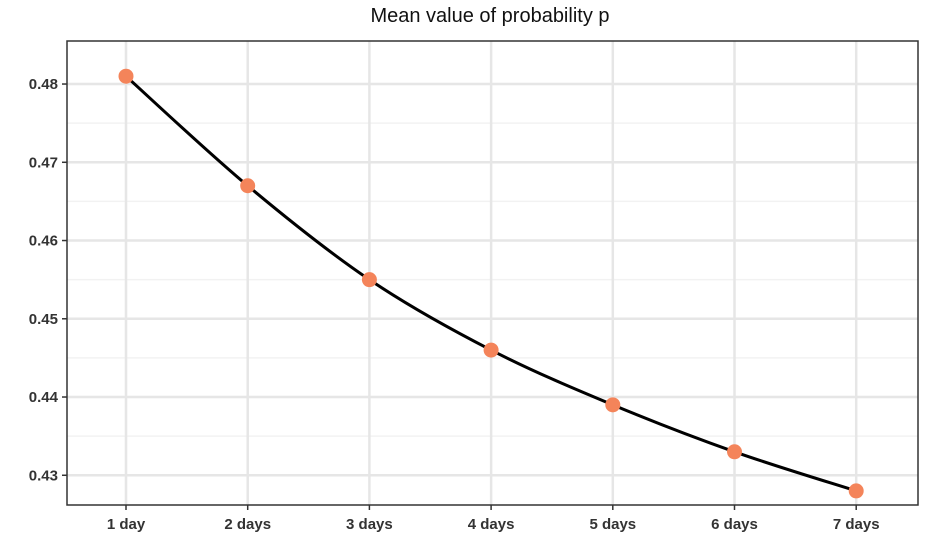 The width and height of the screenshot is (935, 538). I want to click on x-tick-label: 1 day, so click(126, 524).